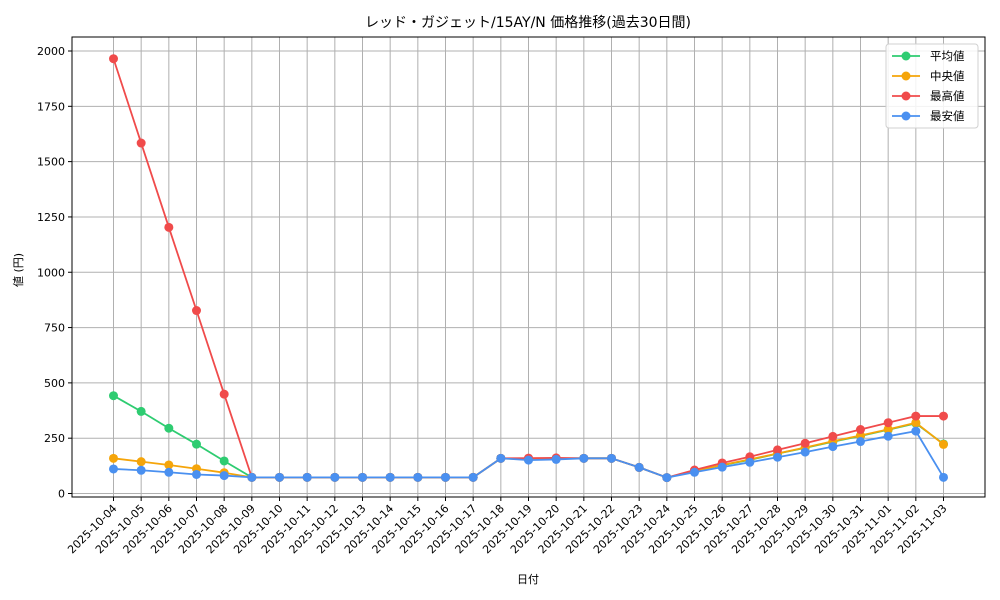 The height and width of the screenshot is (600, 1000). What do you see at coordinates (51, 162) in the screenshot?
I see `y-tick-label: 1500` at bounding box center [51, 162].